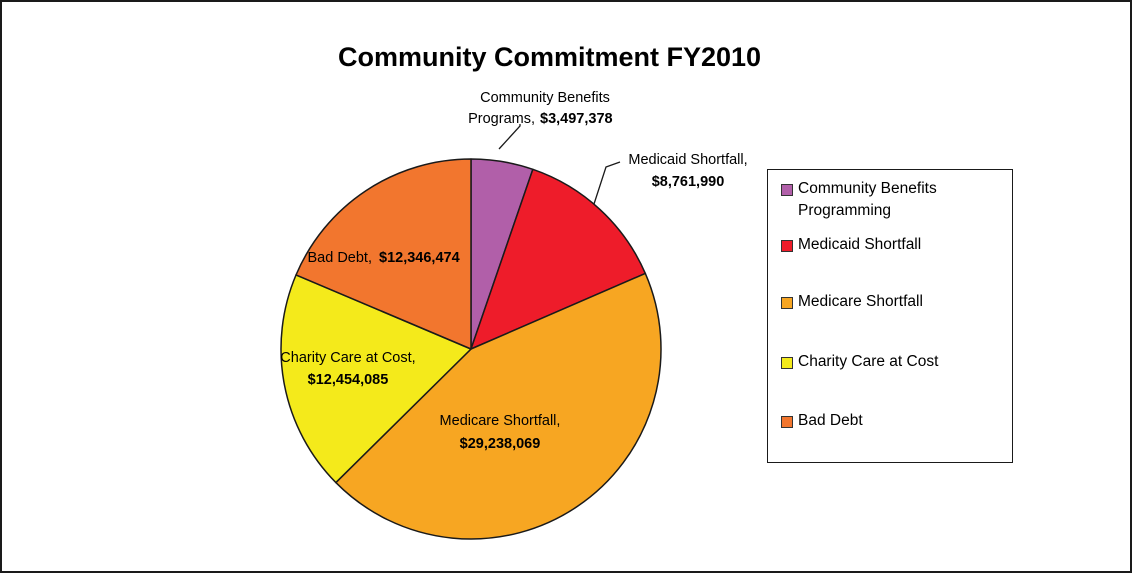  What do you see at coordinates (607, 183) in the screenshot?
I see `leader-line-medicaid-shortfall` at bounding box center [607, 183].